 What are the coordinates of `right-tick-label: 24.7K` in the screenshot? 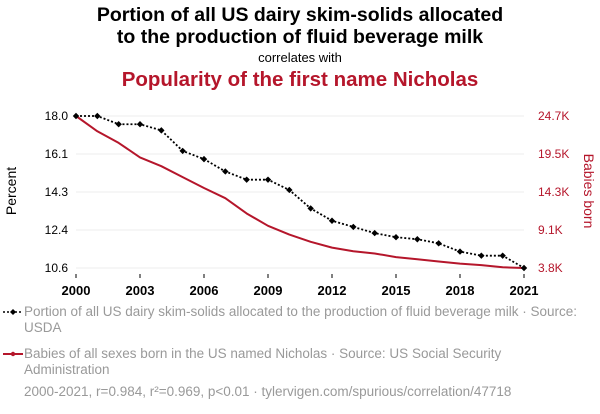 It's located at (553, 116).